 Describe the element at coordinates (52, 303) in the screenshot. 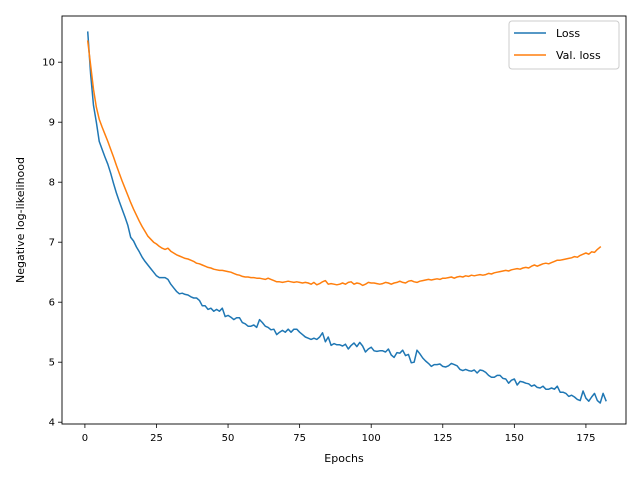

I see `y-tick-label: 6` at that location.